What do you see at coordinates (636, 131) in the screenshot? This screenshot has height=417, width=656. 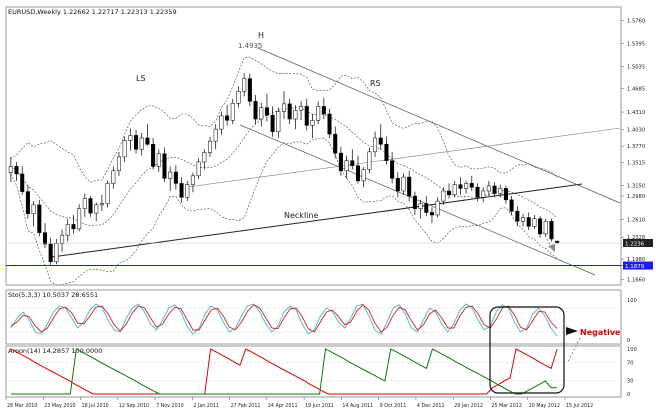 I see `price-tick-label: 1.4030` at bounding box center [636, 131].